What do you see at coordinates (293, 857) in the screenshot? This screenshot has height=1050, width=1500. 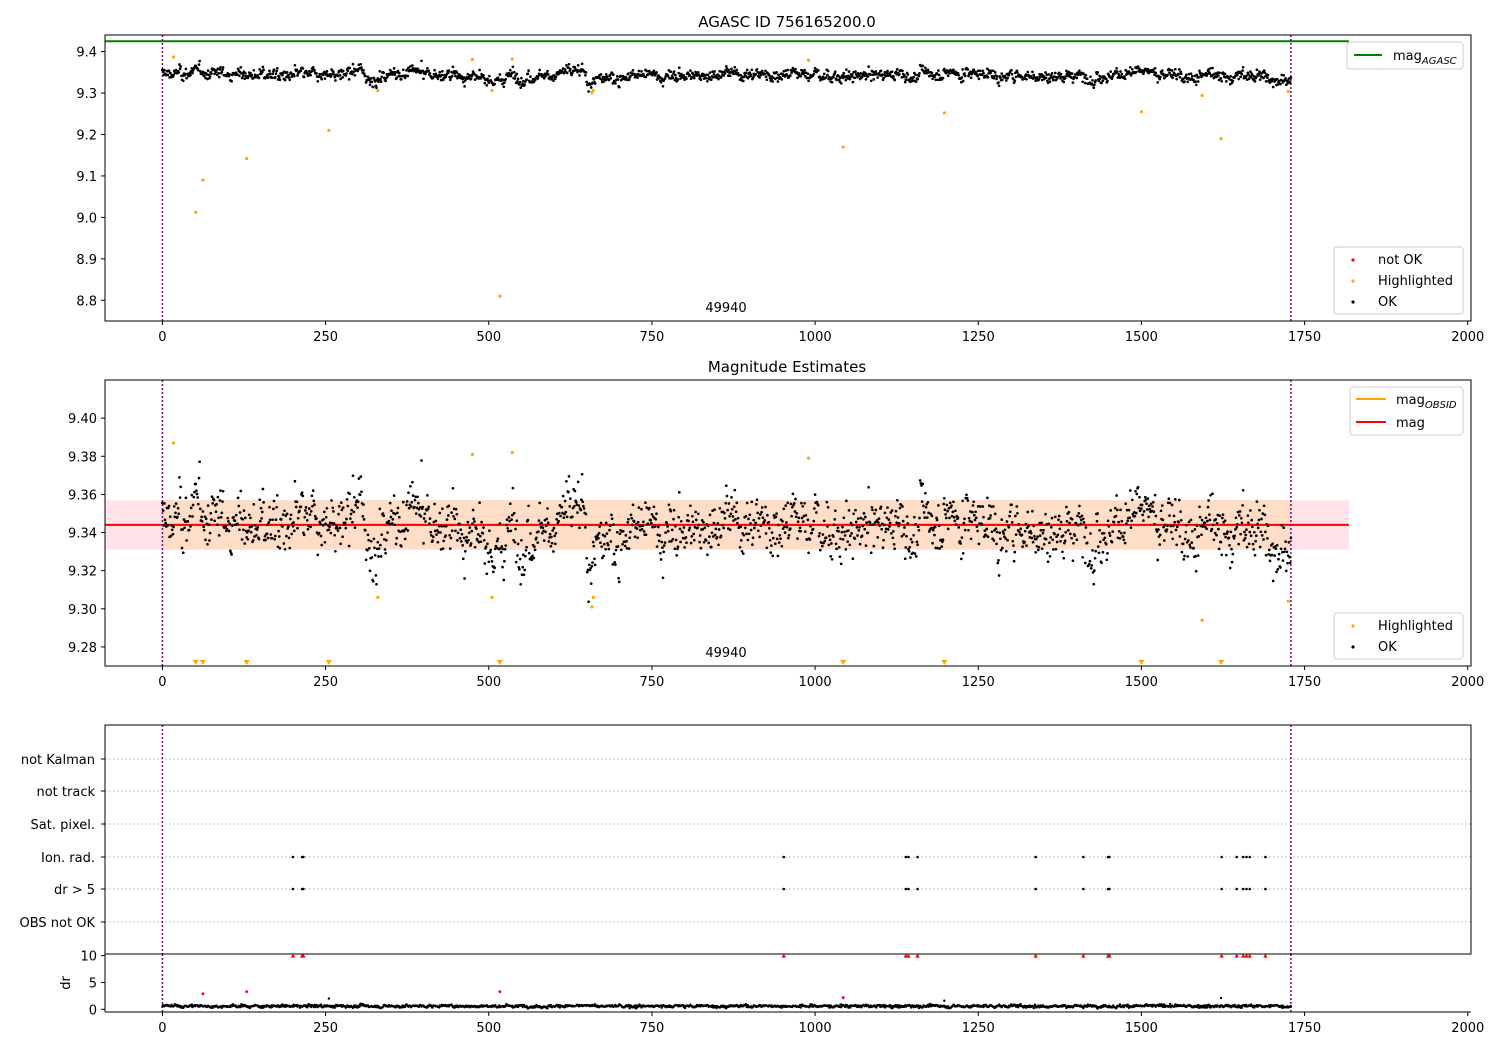 I see `flag-point` at bounding box center [293, 857].